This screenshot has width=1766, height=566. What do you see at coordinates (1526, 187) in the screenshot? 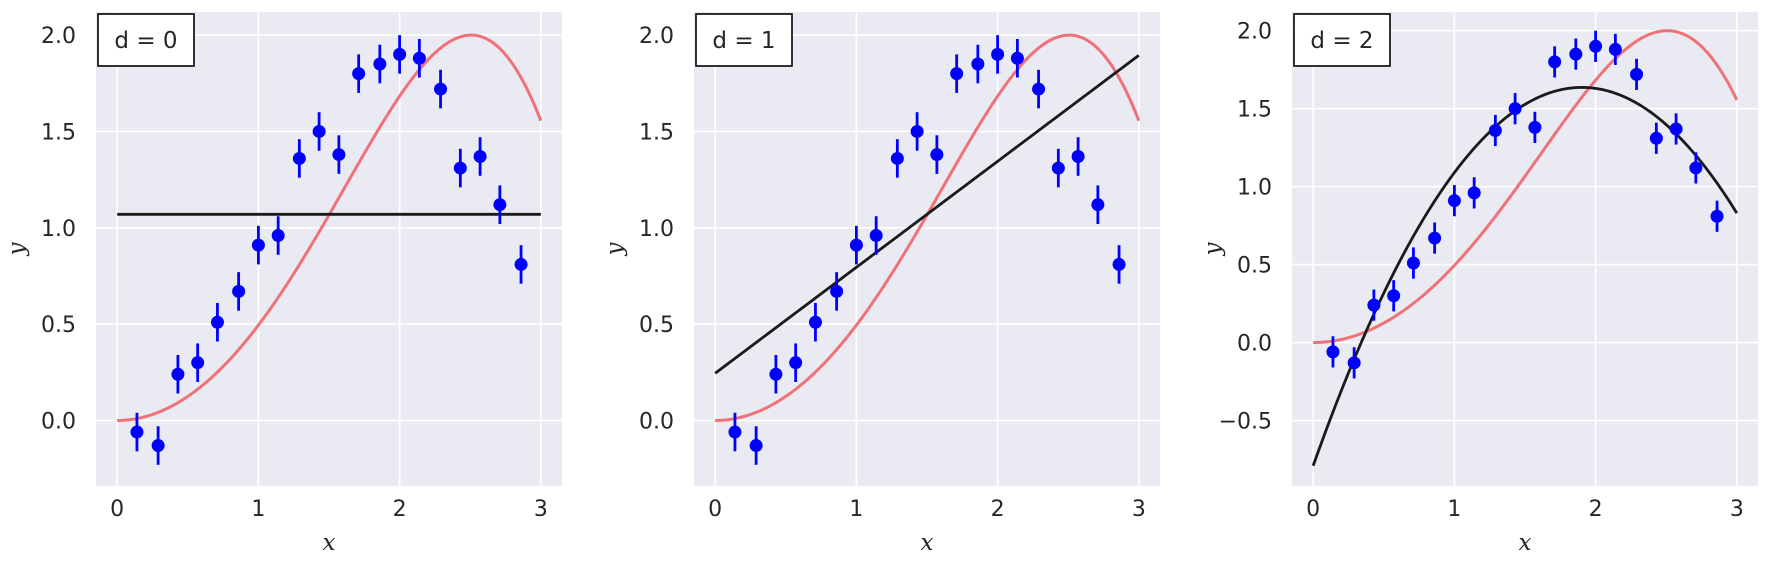
I see `true-curve` at bounding box center [1526, 187].